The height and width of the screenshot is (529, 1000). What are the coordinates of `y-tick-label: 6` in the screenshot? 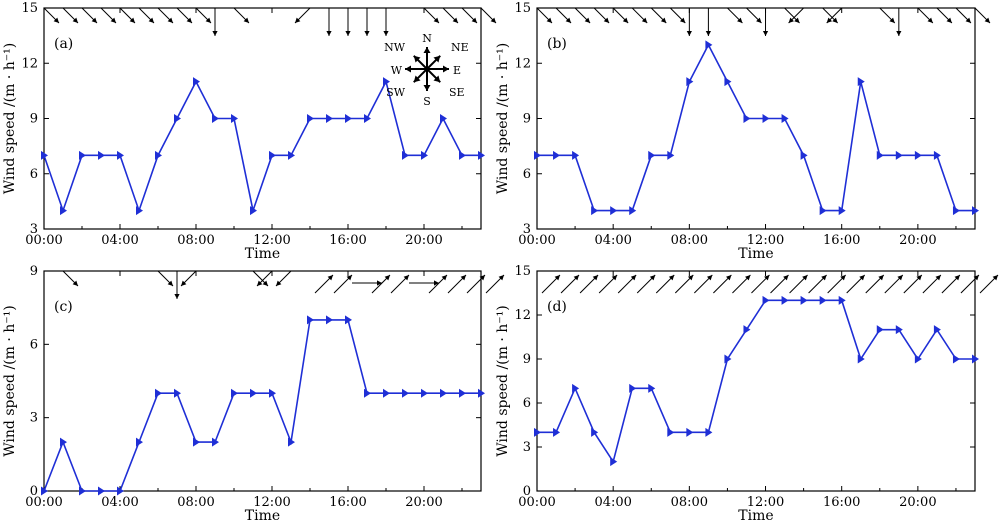 It's located at (34, 174).